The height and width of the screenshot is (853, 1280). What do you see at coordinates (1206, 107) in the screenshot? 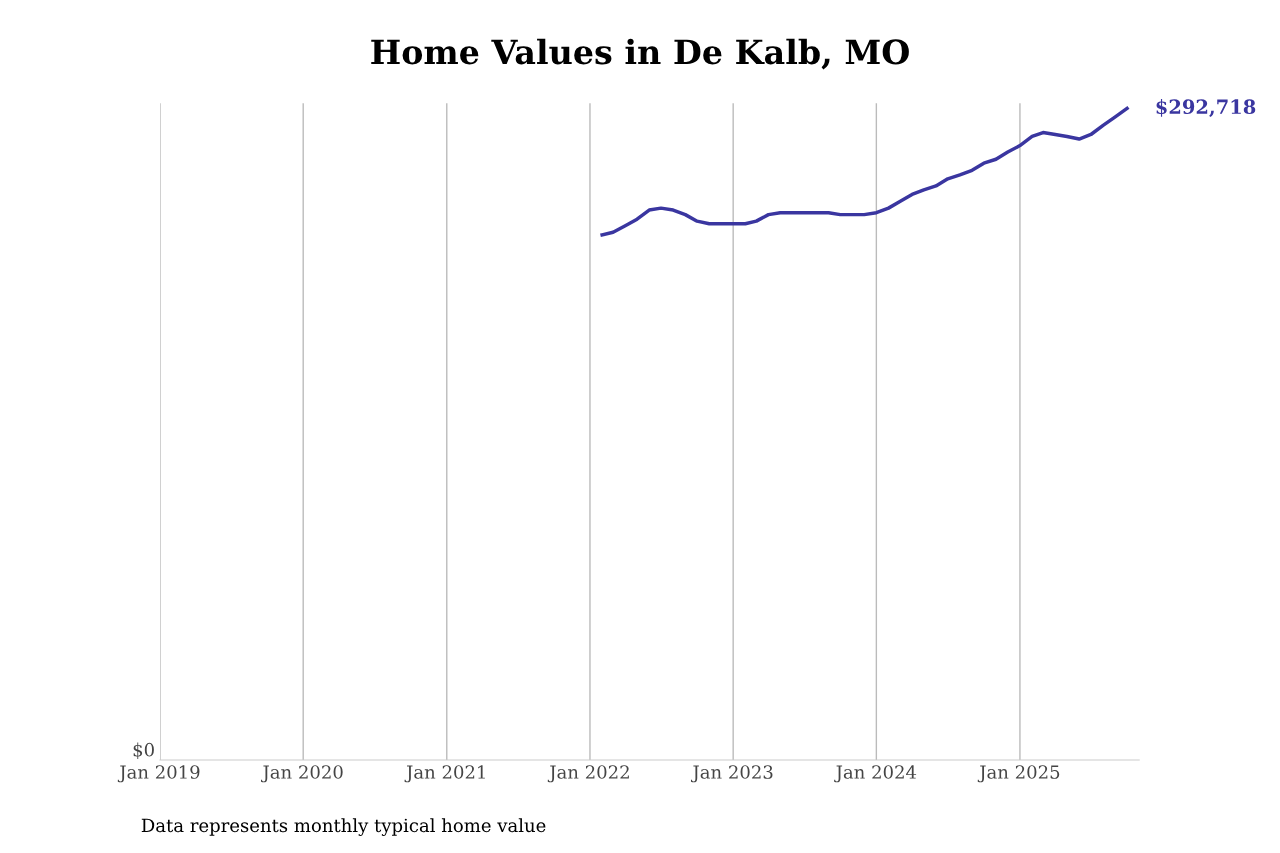
I see `text: $292,718` at bounding box center [1206, 107].